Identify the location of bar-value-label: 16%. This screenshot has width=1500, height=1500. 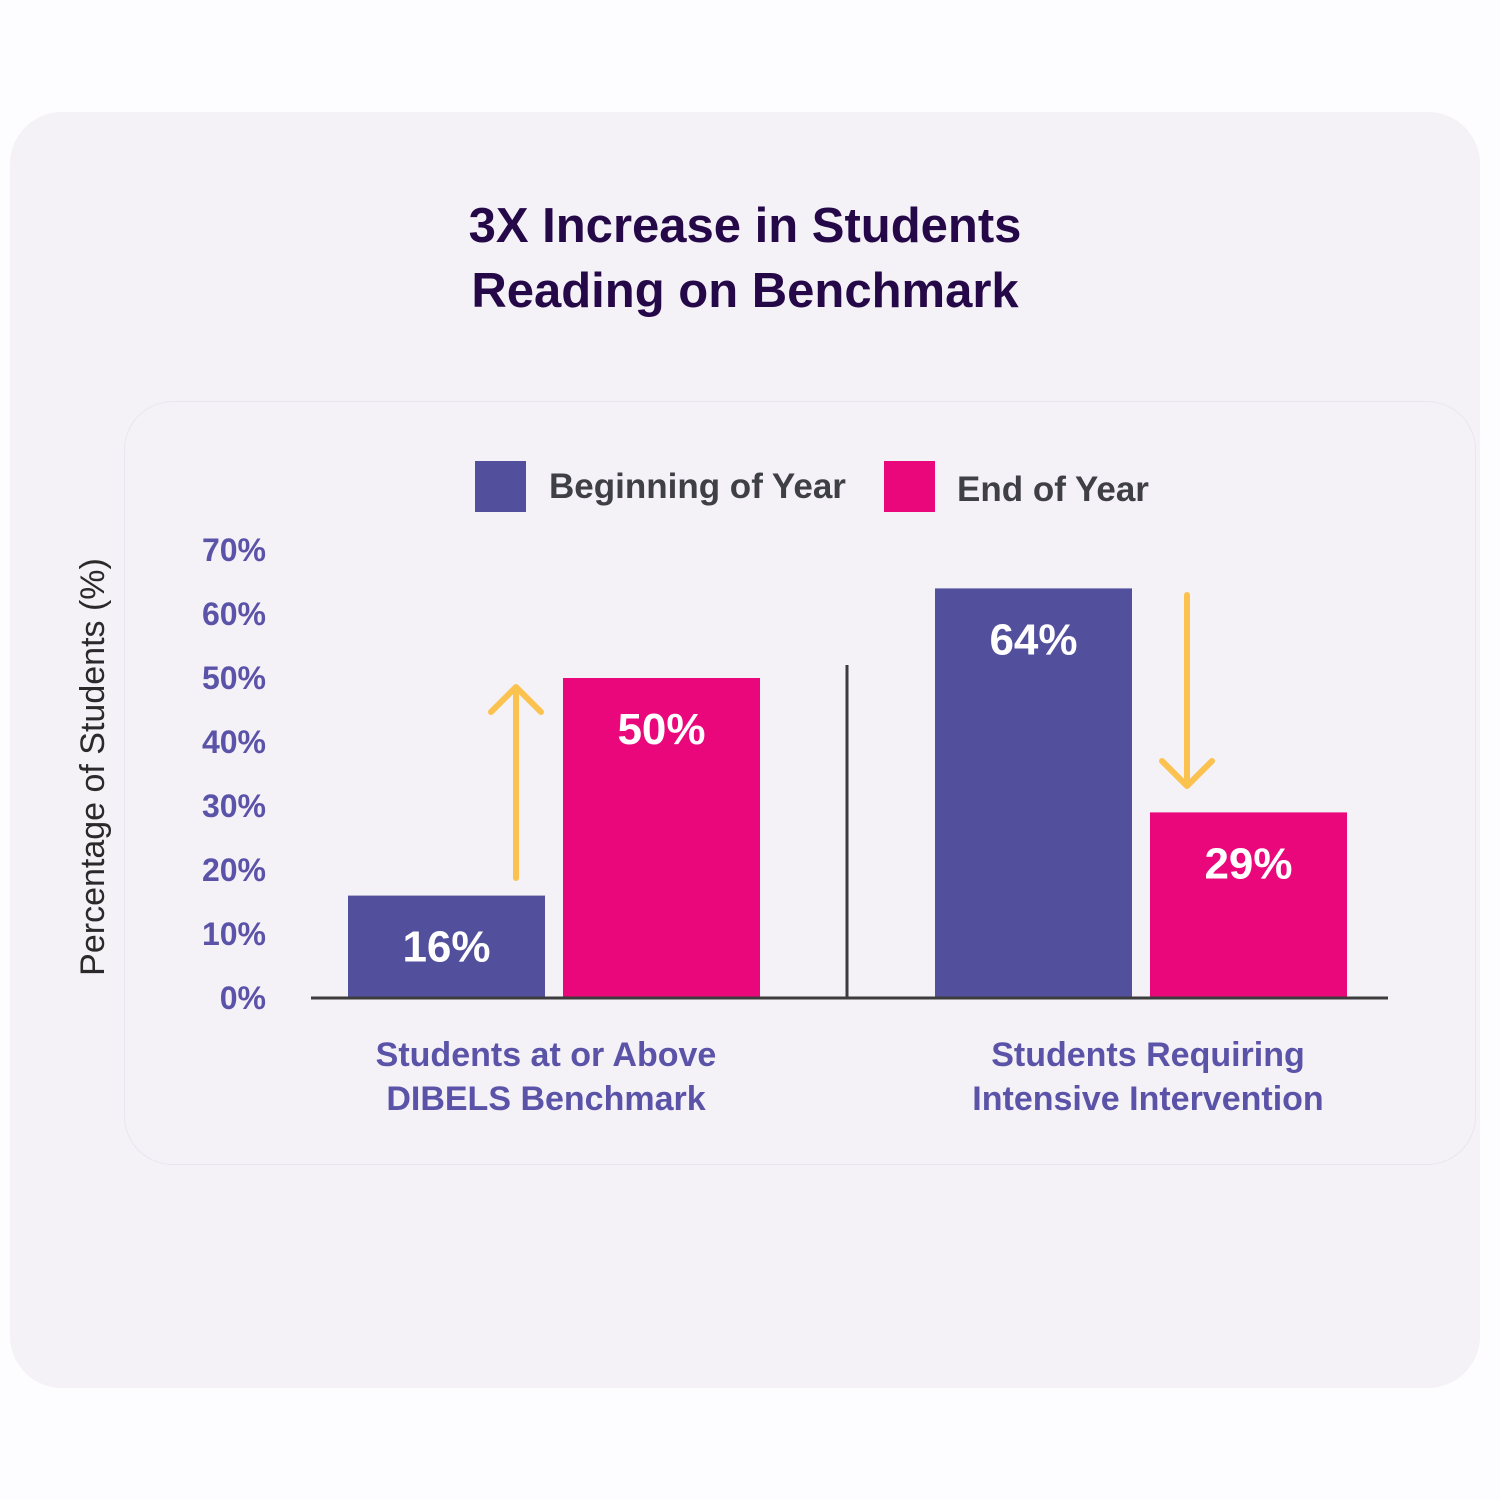
(446, 947).